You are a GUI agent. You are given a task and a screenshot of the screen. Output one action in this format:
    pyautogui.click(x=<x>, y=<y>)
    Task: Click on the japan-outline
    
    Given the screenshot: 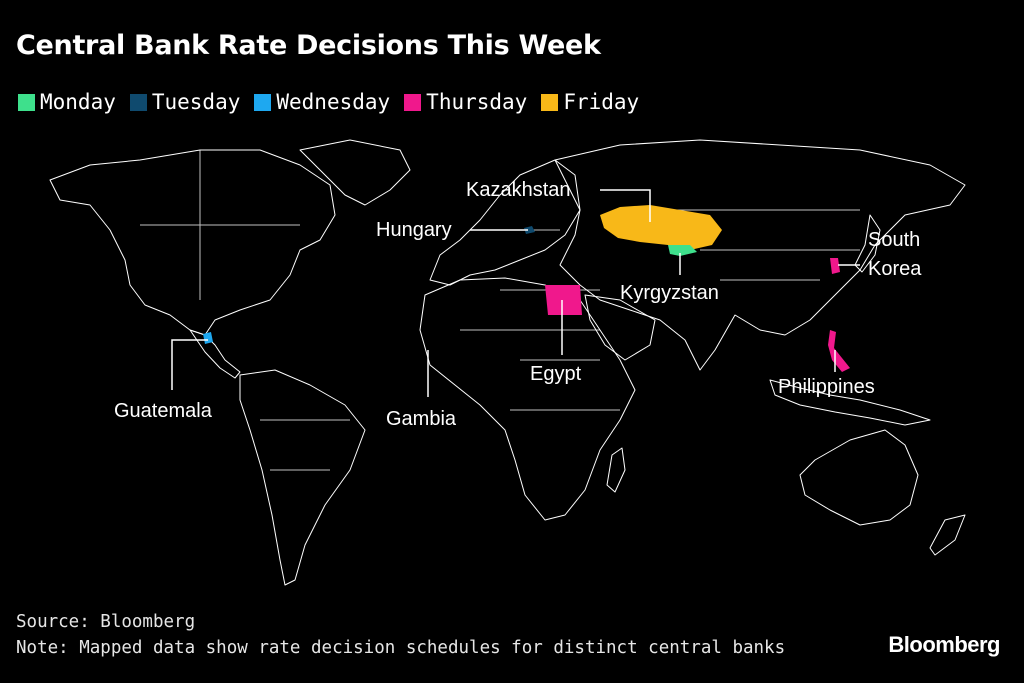 What is the action you would take?
    pyautogui.click(x=867, y=243)
    